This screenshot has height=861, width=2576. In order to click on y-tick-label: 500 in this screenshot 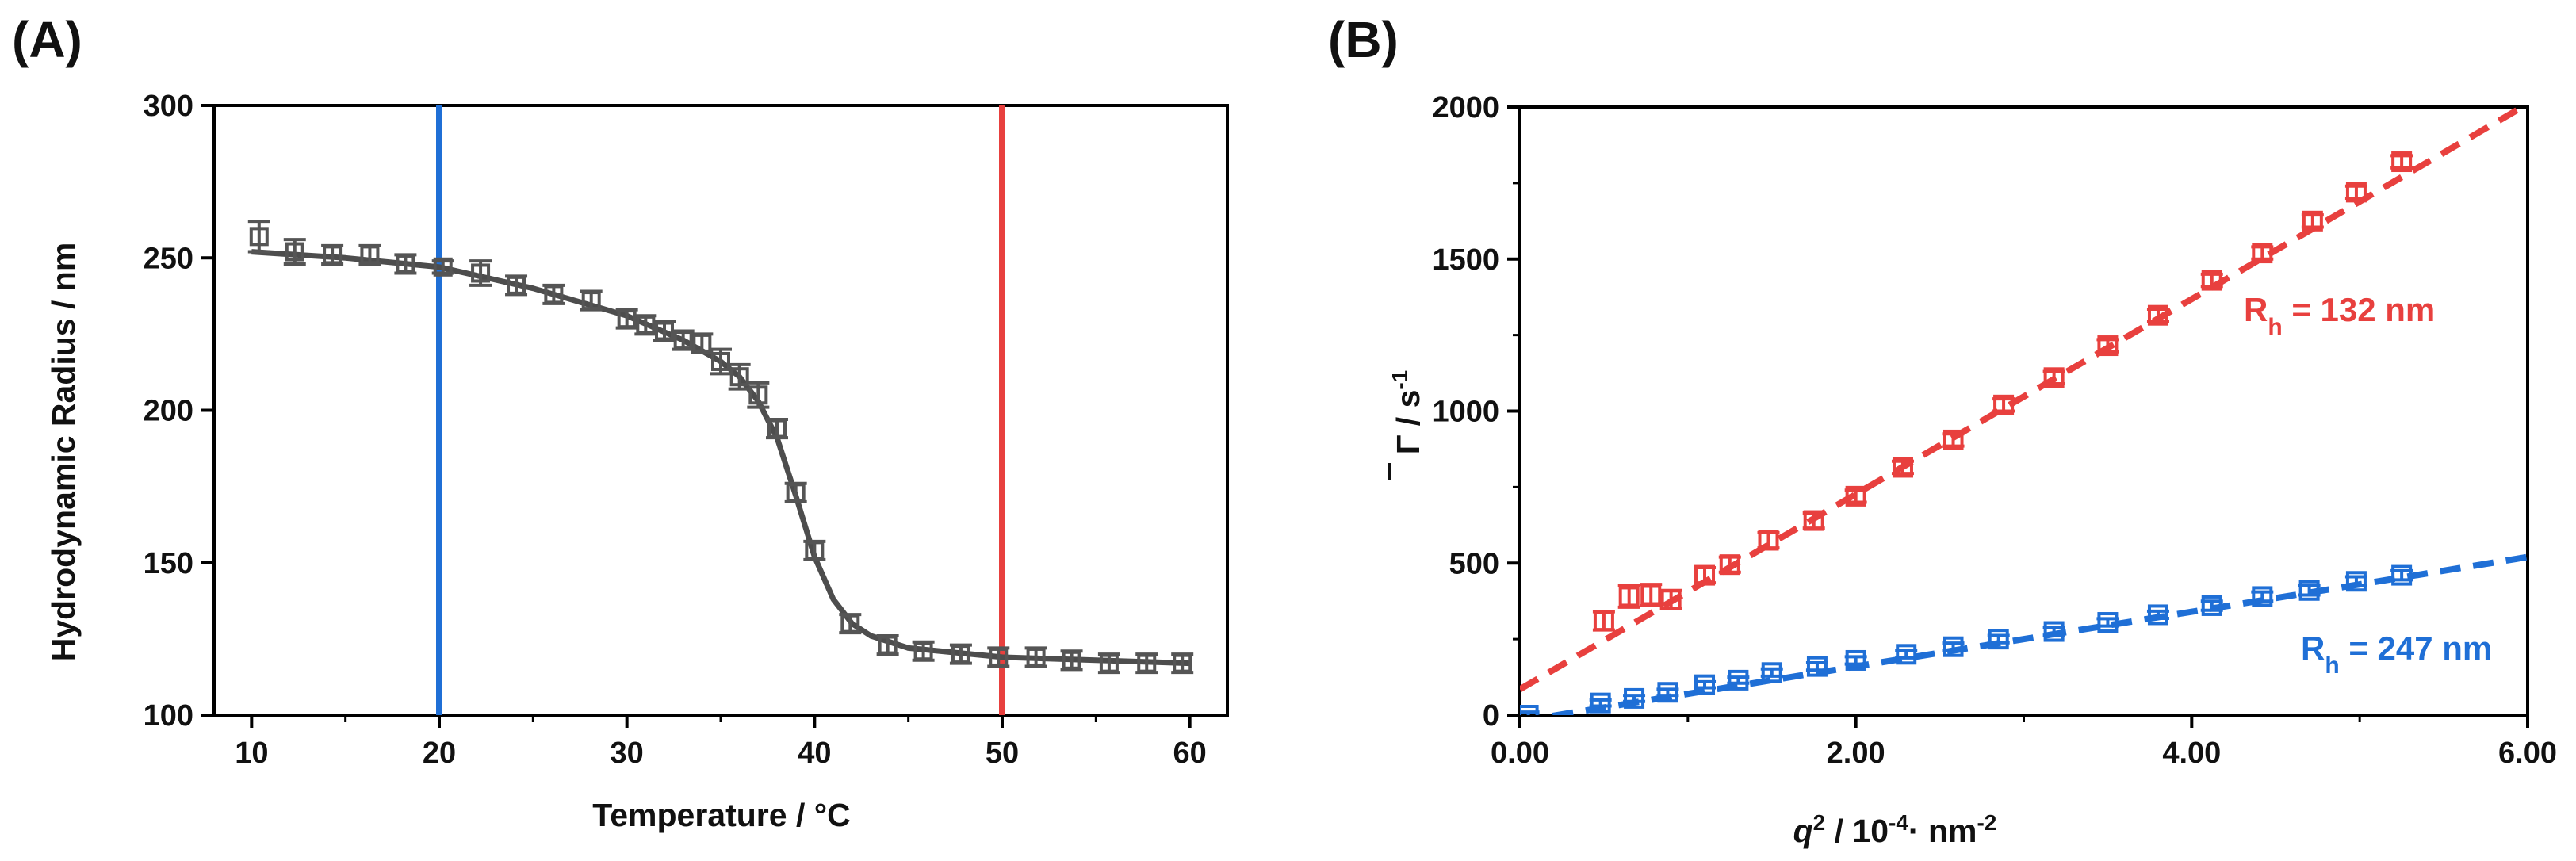, I will do `click(1474, 563)`.